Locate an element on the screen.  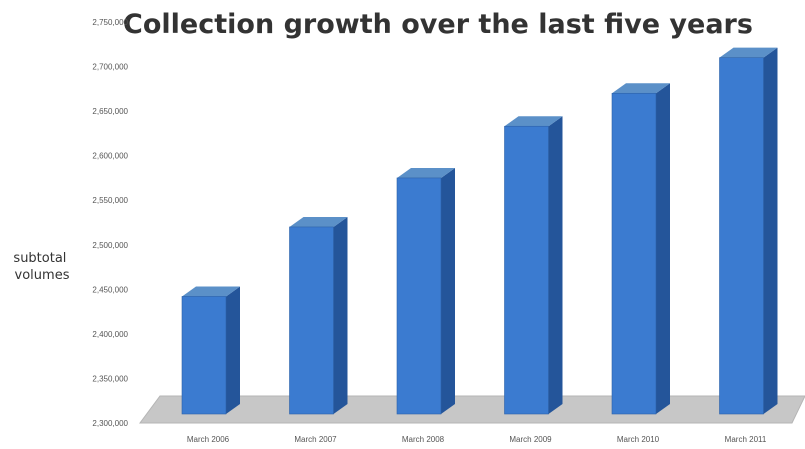
y-tick-label: 2,650,000 is located at coordinates (110, 111).